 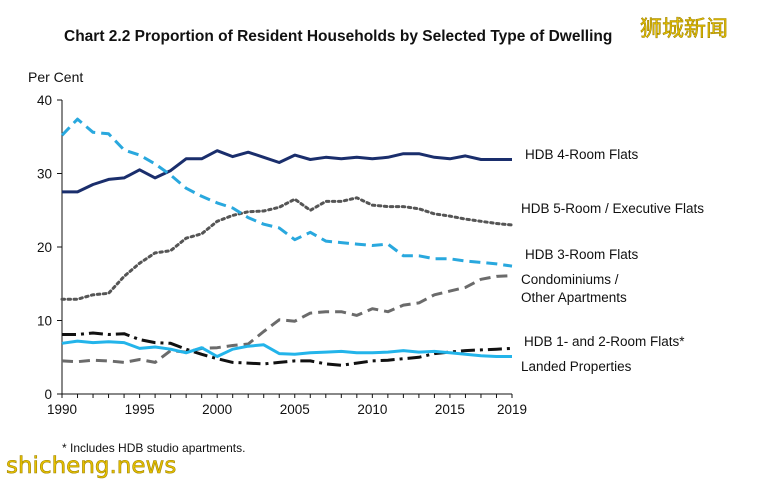 I want to click on y-ticks: 0 10 20 30 40, so click(x=49, y=247).